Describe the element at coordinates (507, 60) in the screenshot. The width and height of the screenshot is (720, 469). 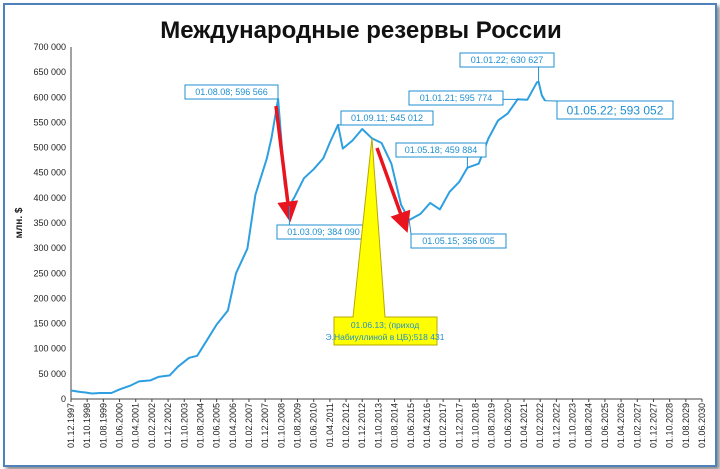
I see `callout-label: 01.01.22; 630 627` at that location.